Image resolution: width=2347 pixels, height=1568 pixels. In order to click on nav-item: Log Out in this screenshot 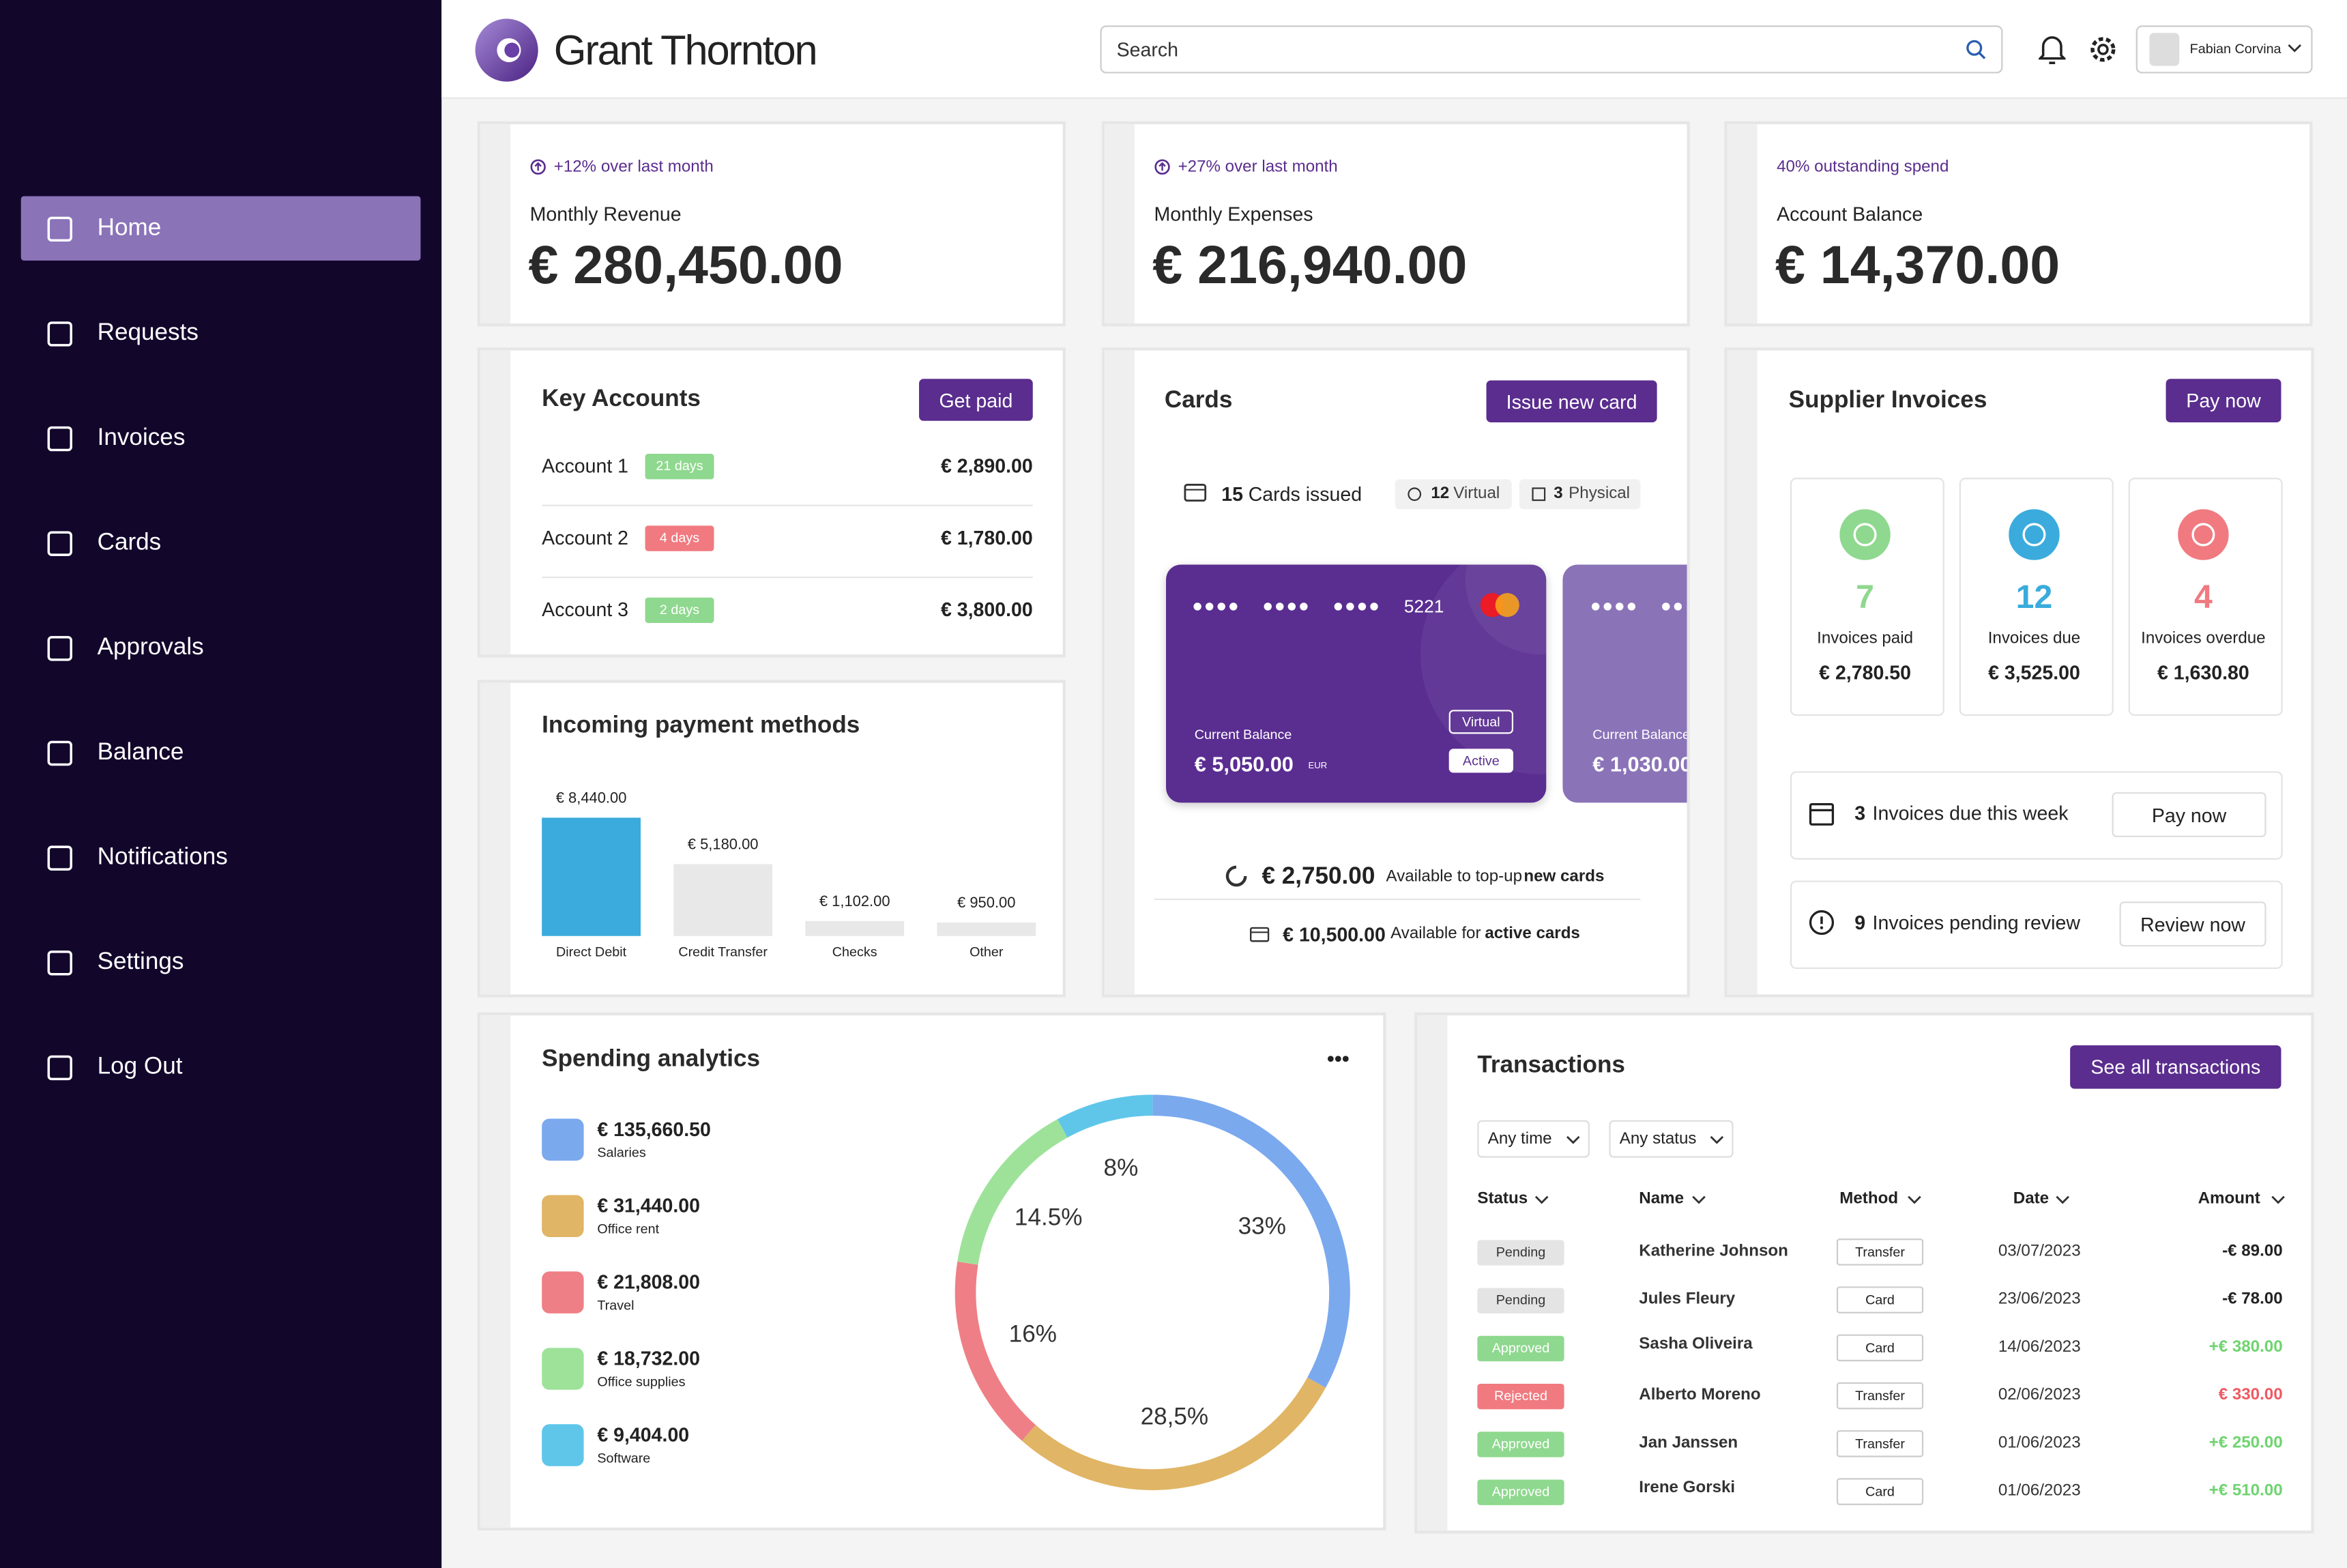, I will do `click(140, 1067)`.